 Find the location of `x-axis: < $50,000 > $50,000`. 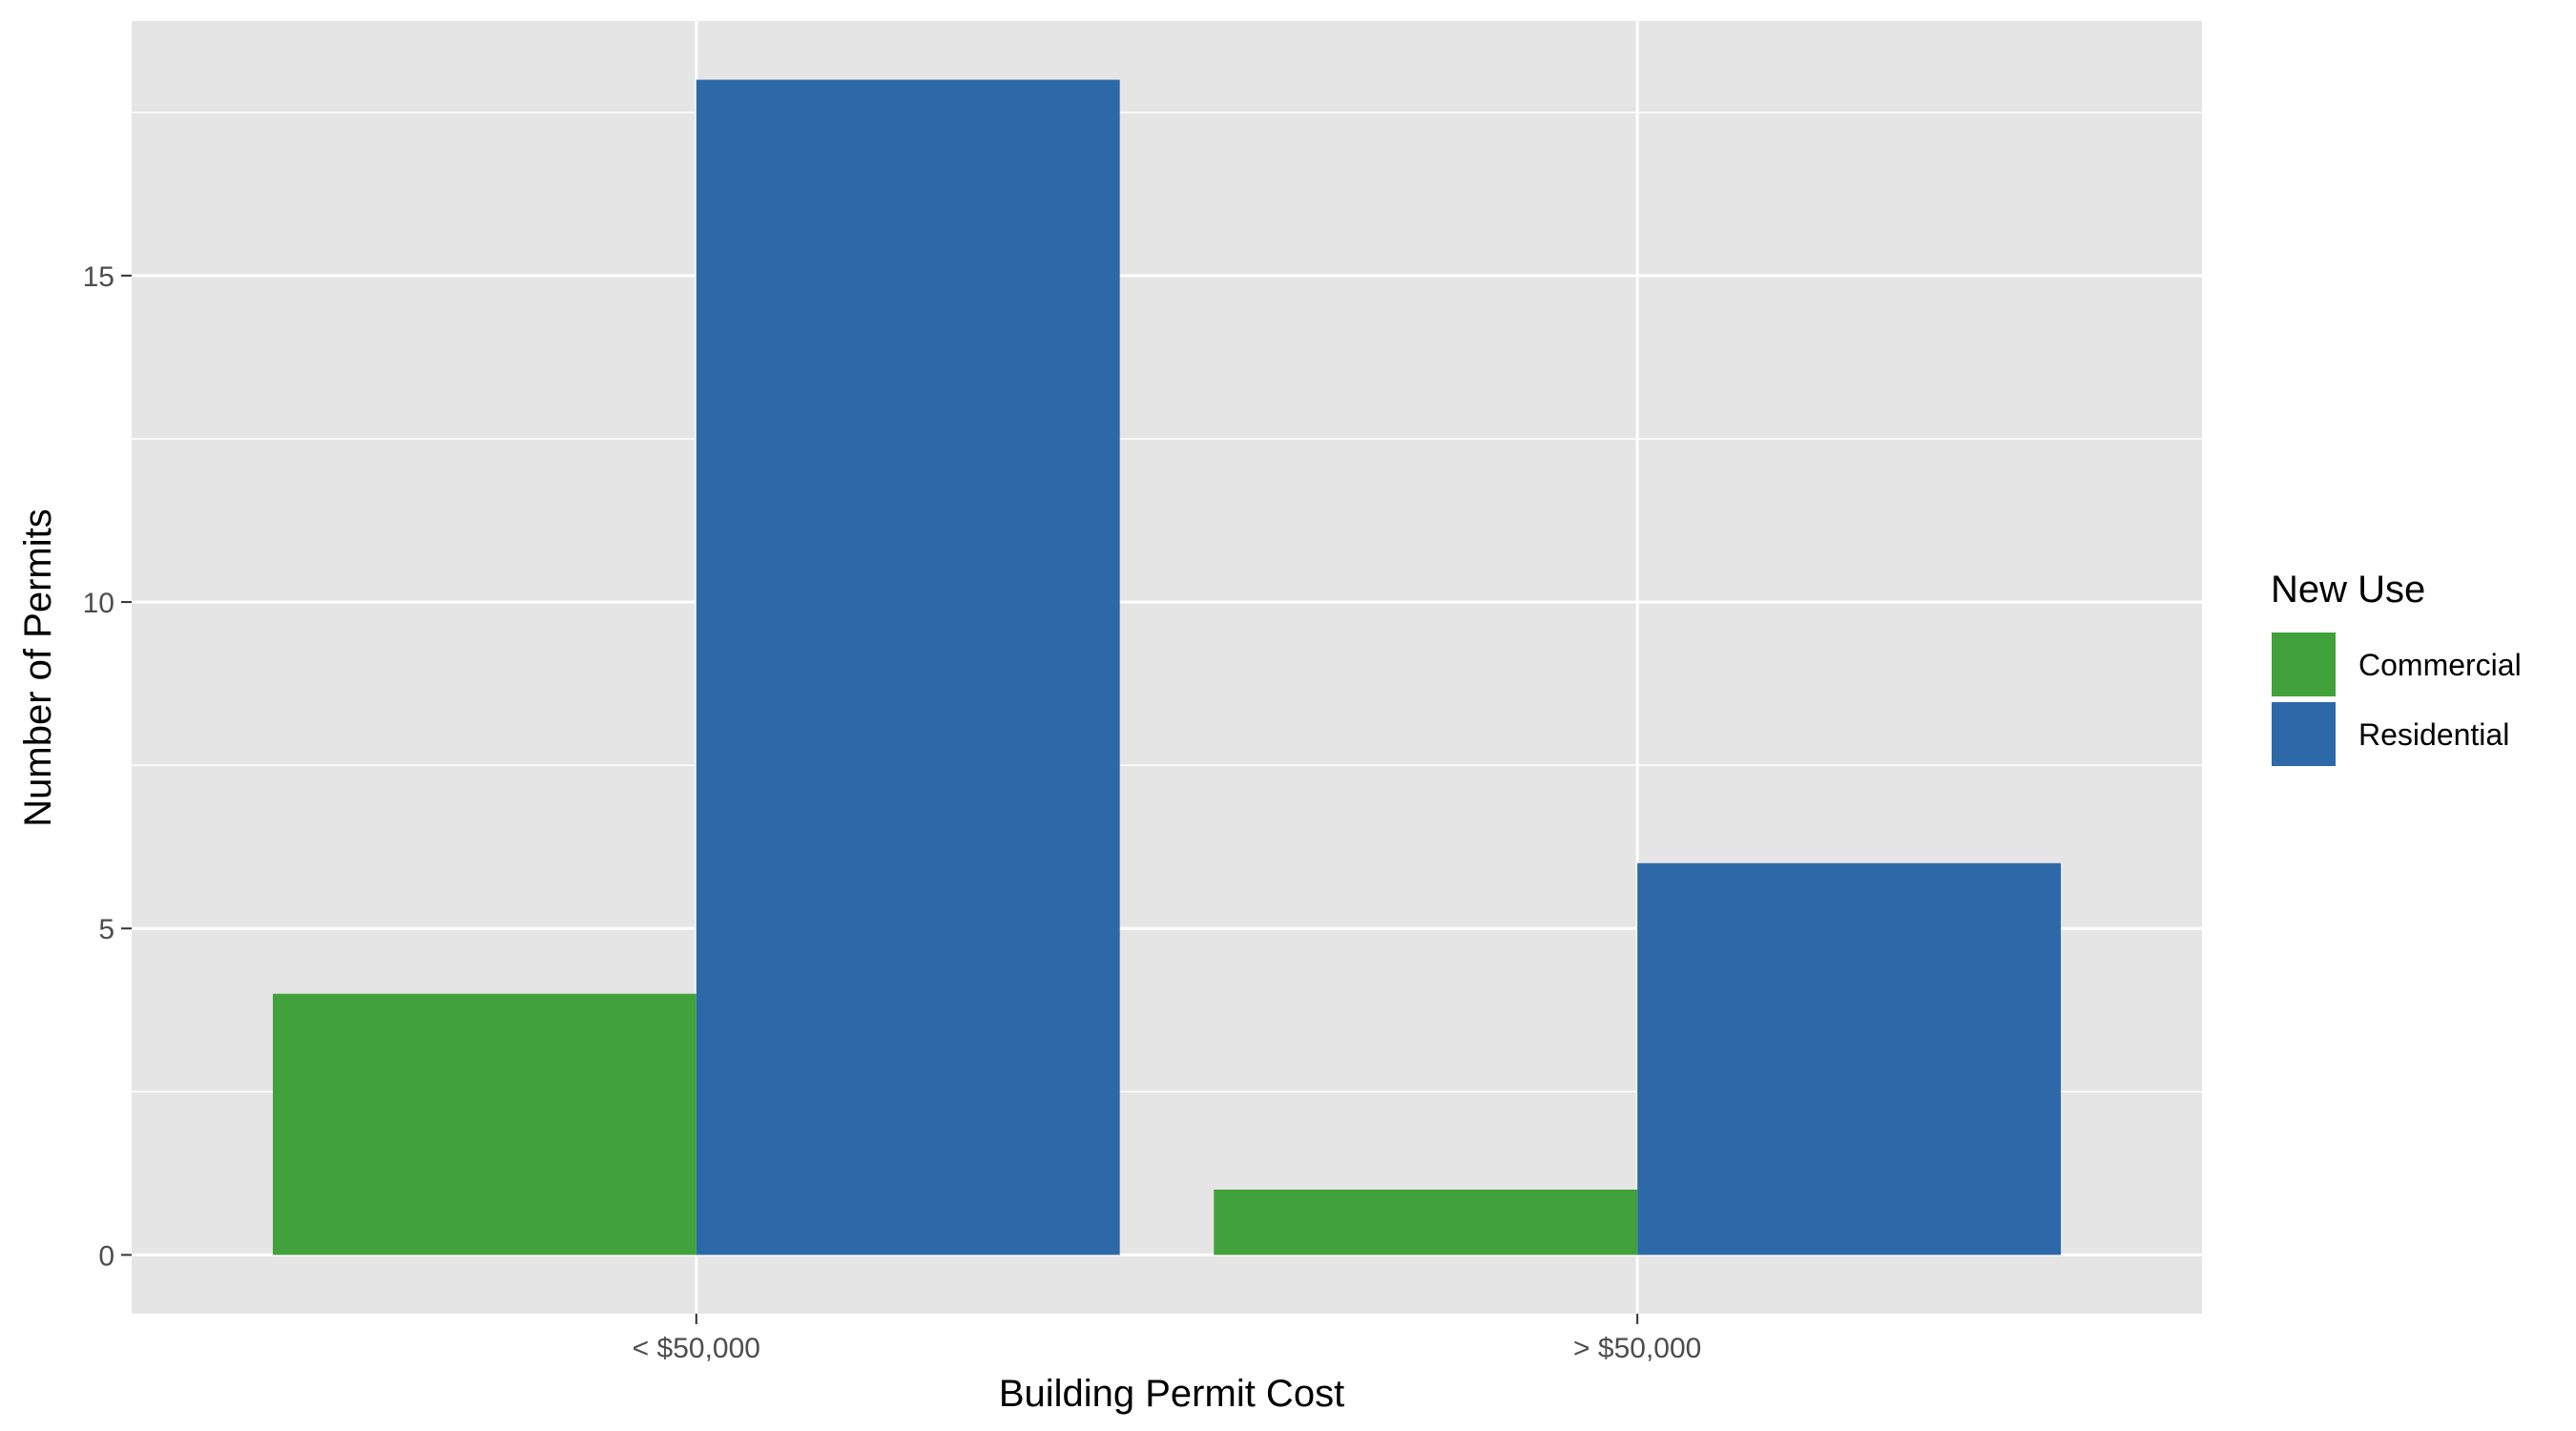

x-axis: < $50,000 > $50,000 is located at coordinates (1167, 1339).